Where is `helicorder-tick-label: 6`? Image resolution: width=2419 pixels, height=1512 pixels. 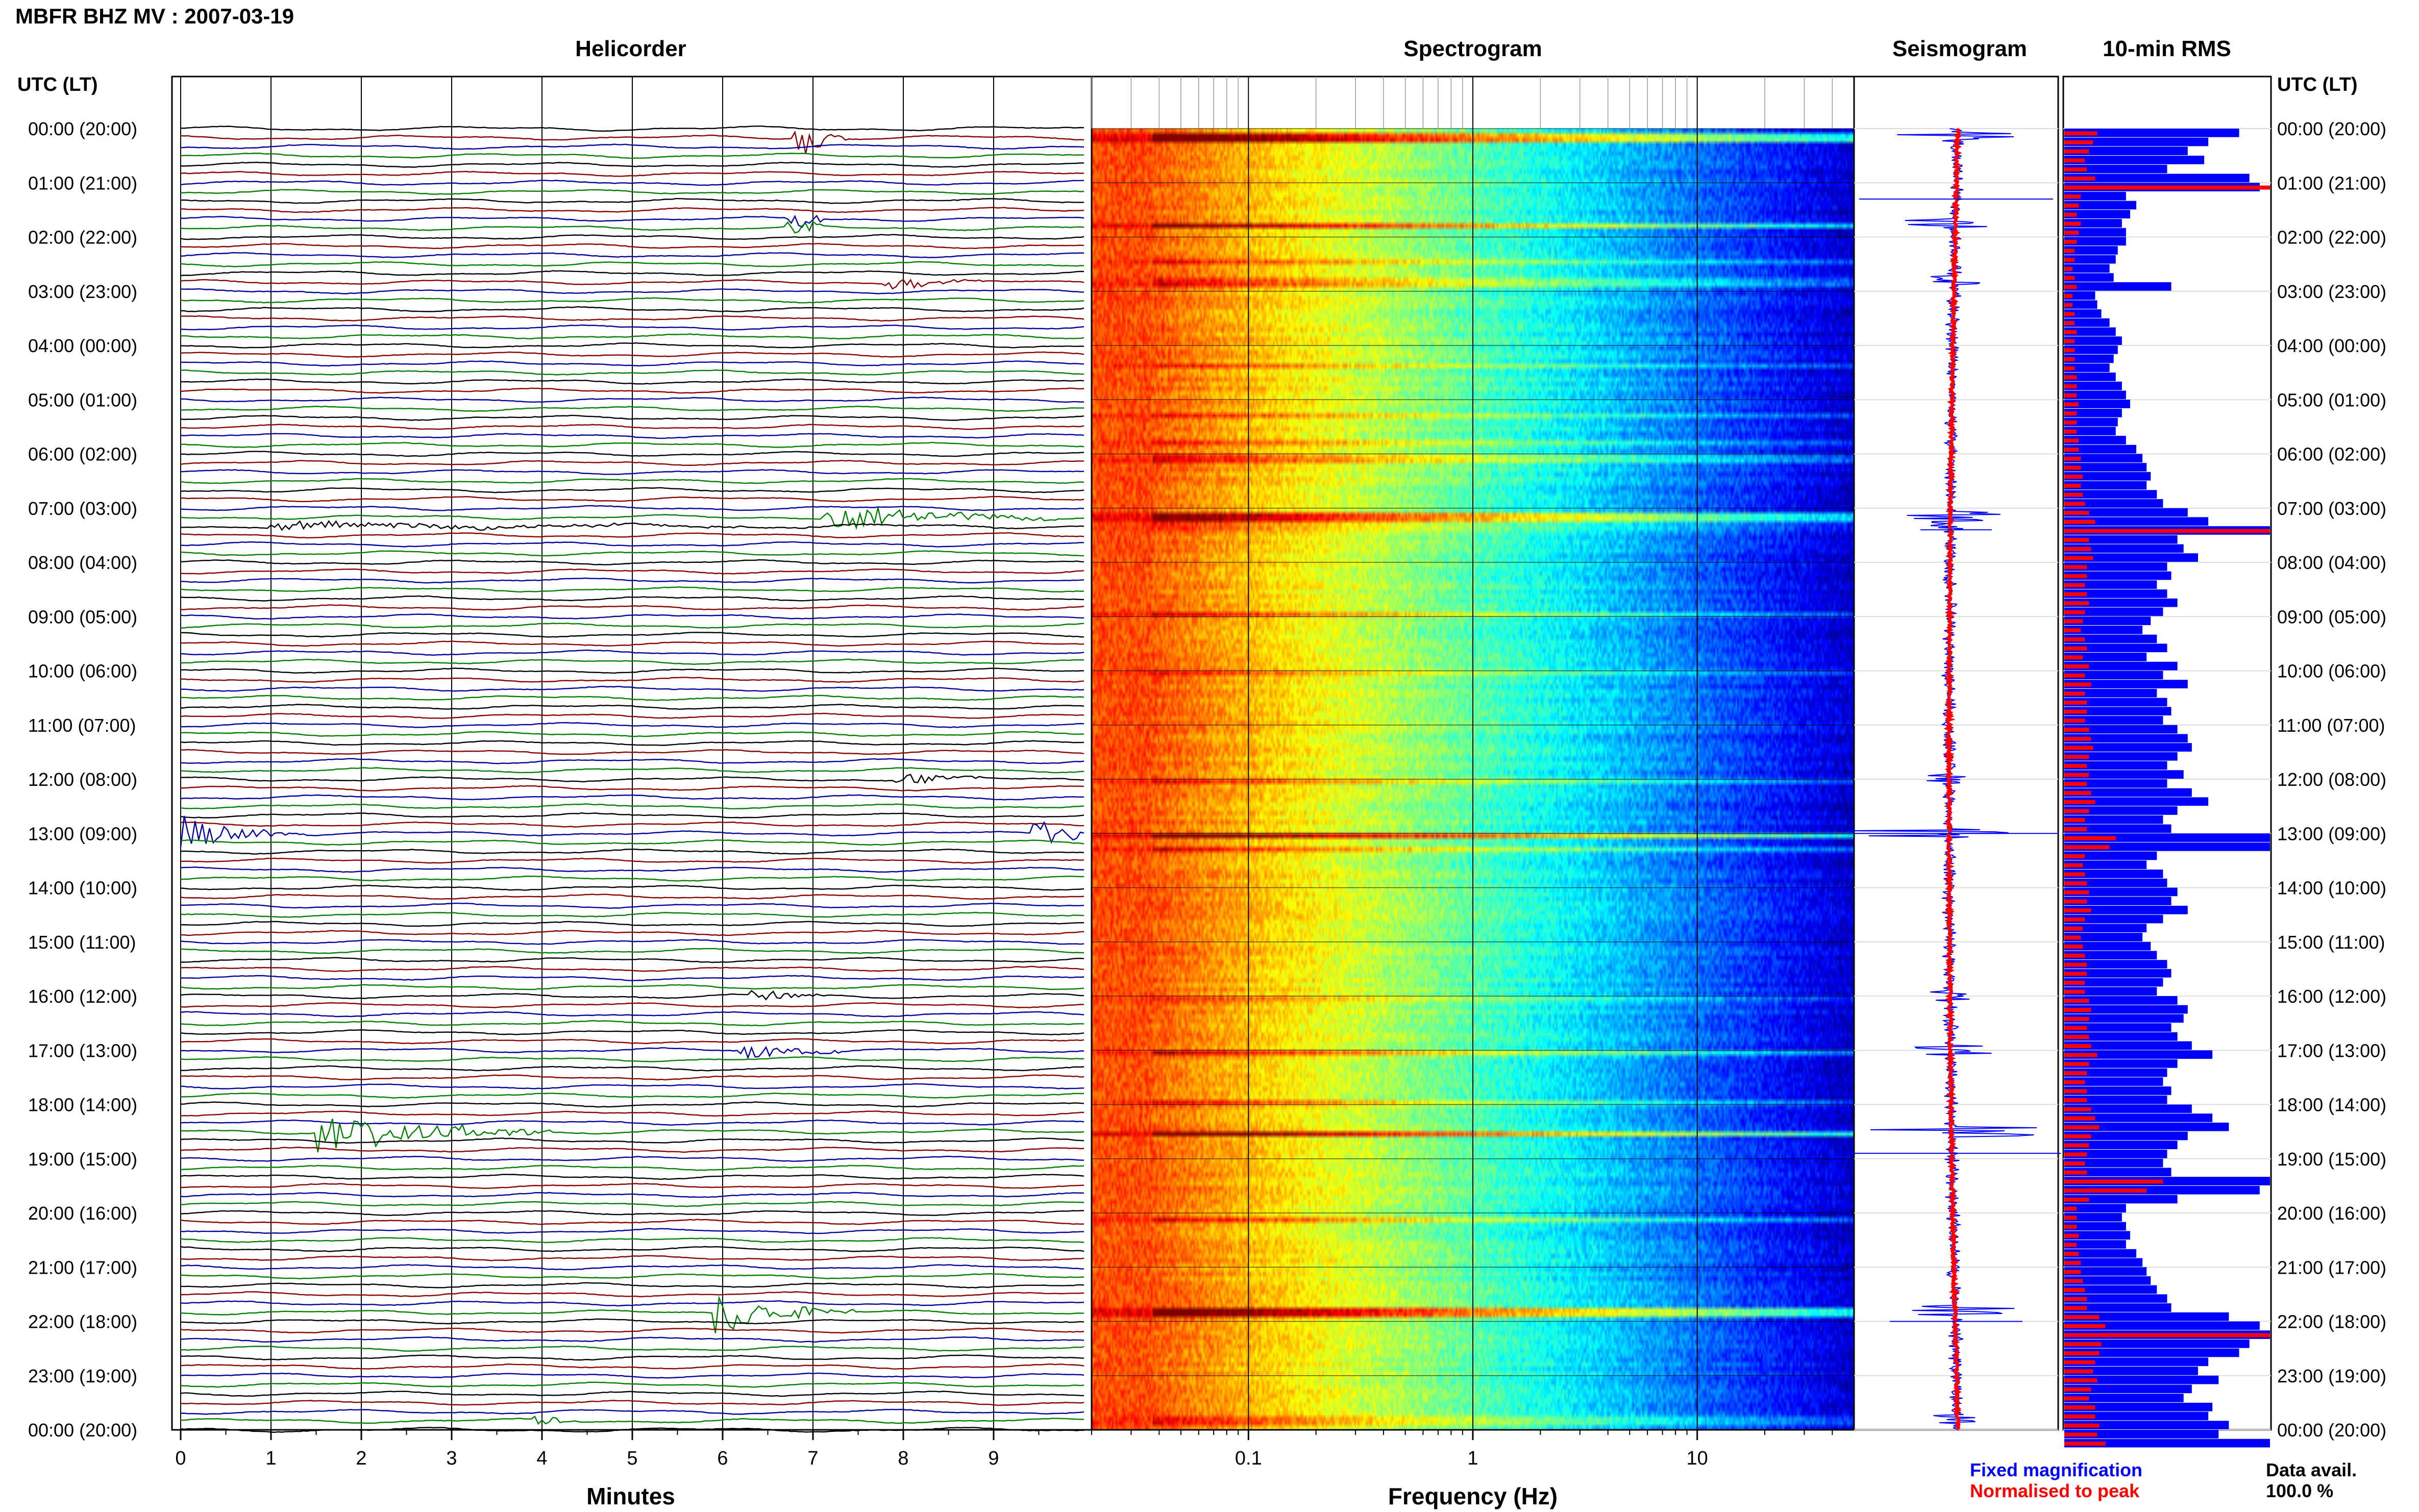
helicorder-tick-label: 6 is located at coordinates (722, 1458).